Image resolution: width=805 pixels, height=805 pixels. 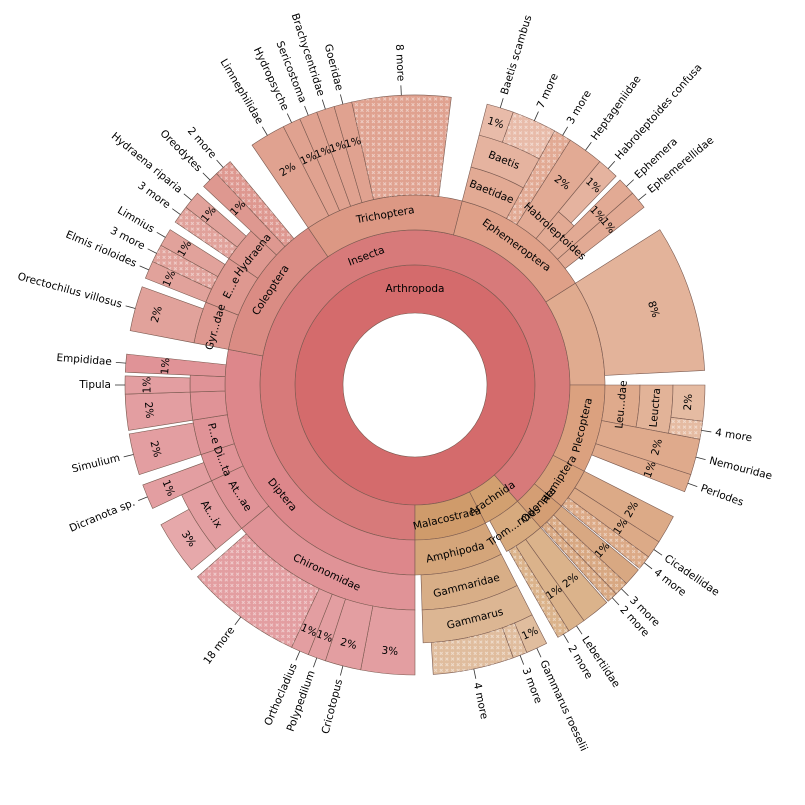 What do you see at coordinates (334, 67) in the screenshot?
I see `outer-name: Goeridae` at bounding box center [334, 67].